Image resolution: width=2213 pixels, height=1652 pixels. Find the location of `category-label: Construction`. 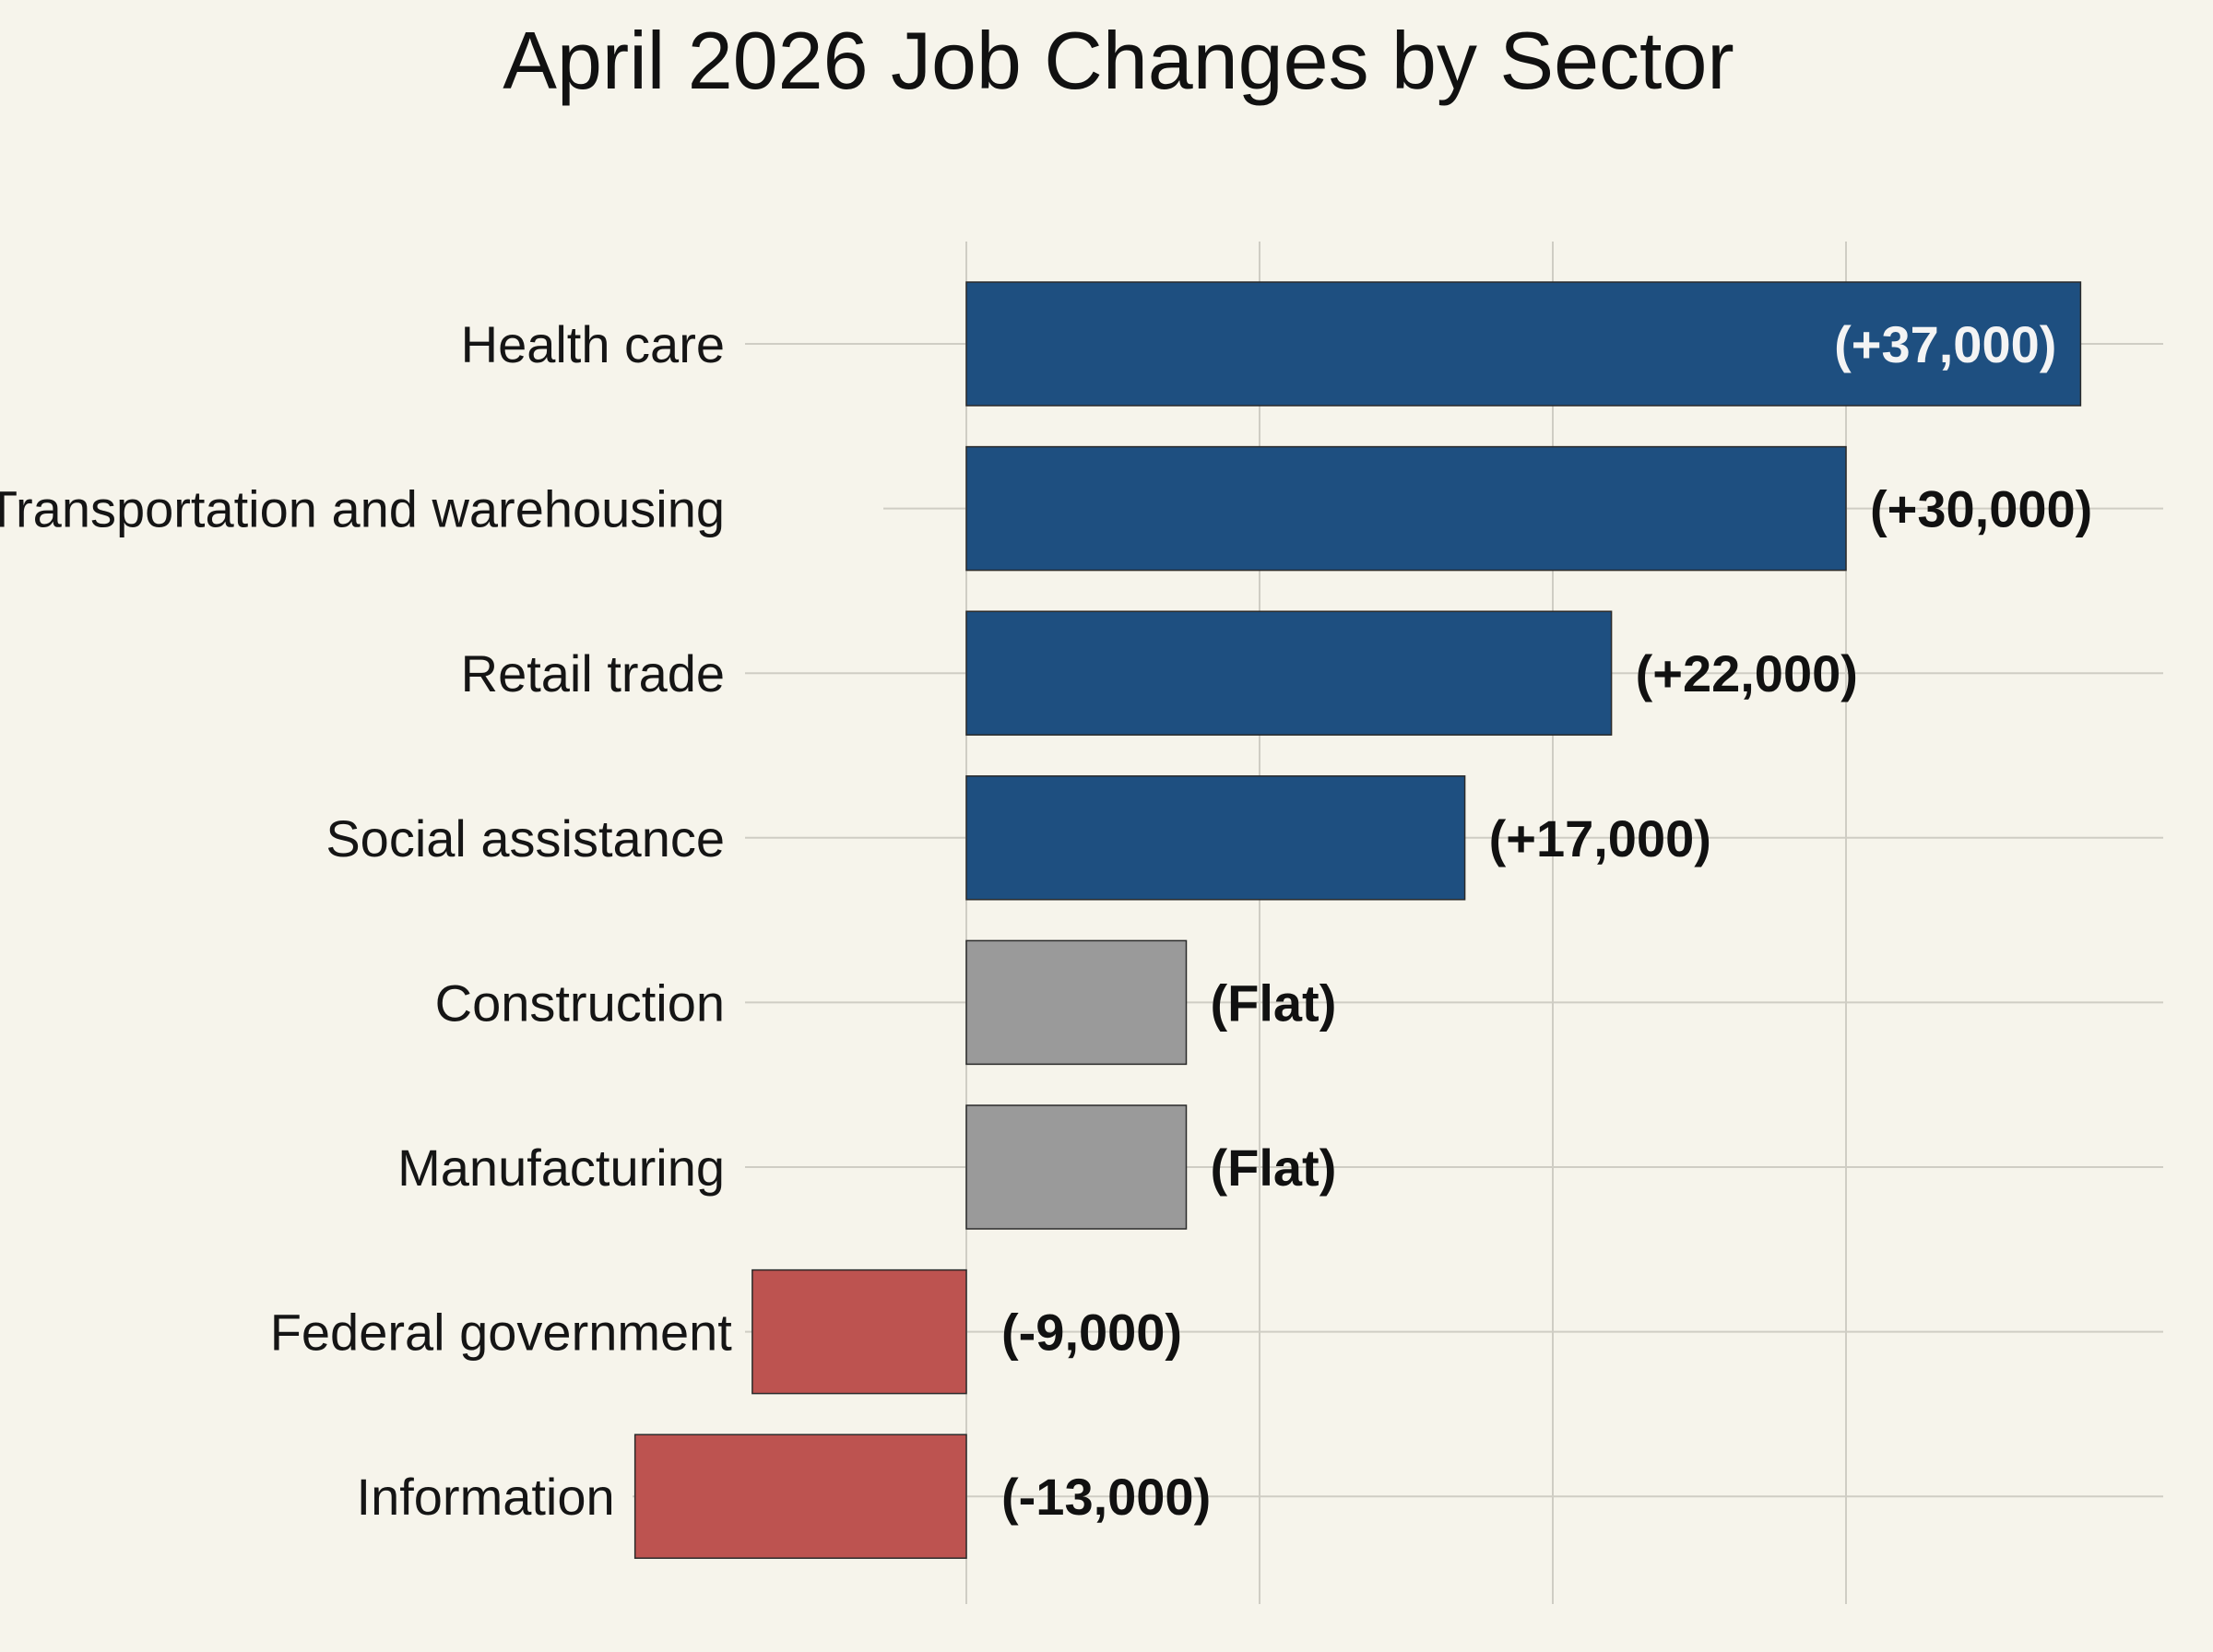

category-label: Construction is located at coordinates (580, 1003).